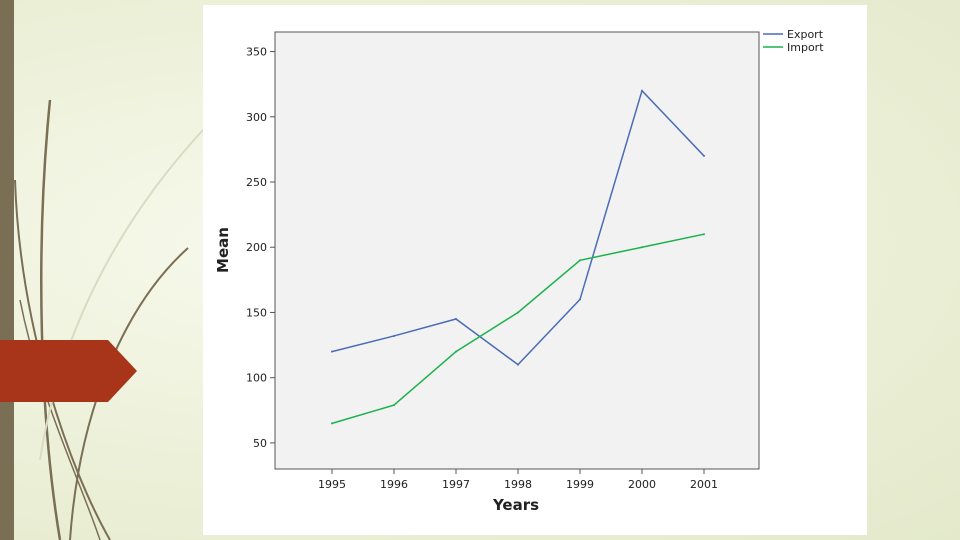  What do you see at coordinates (256, 182) in the screenshot?
I see `y-tick-label: 250` at bounding box center [256, 182].